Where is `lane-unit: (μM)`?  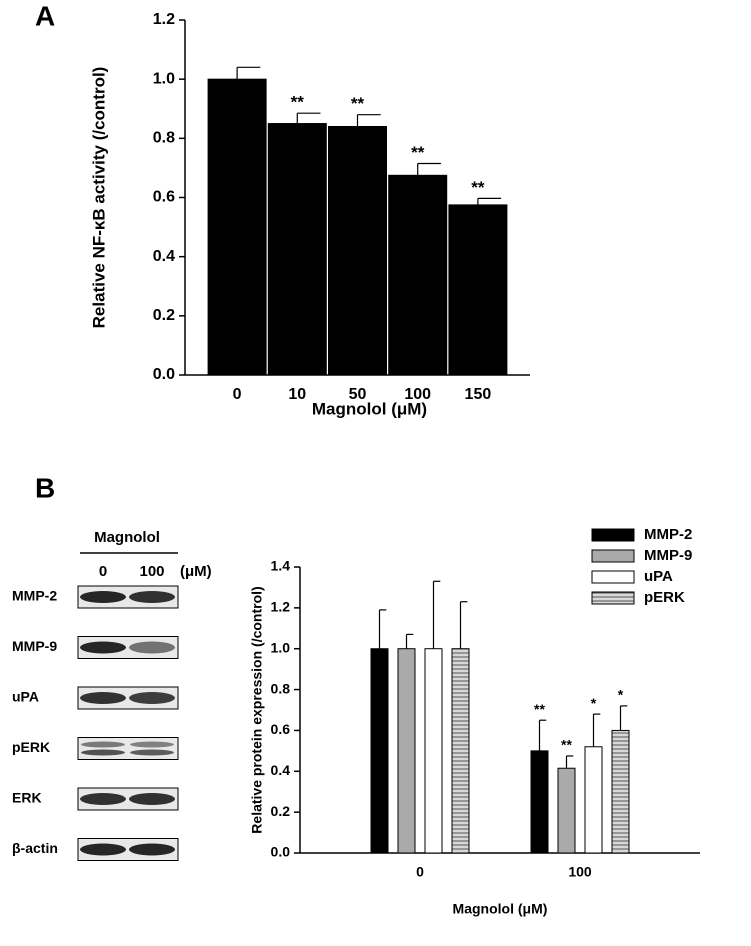 lane-unit: (μM) is located at coordinates (196, 571).